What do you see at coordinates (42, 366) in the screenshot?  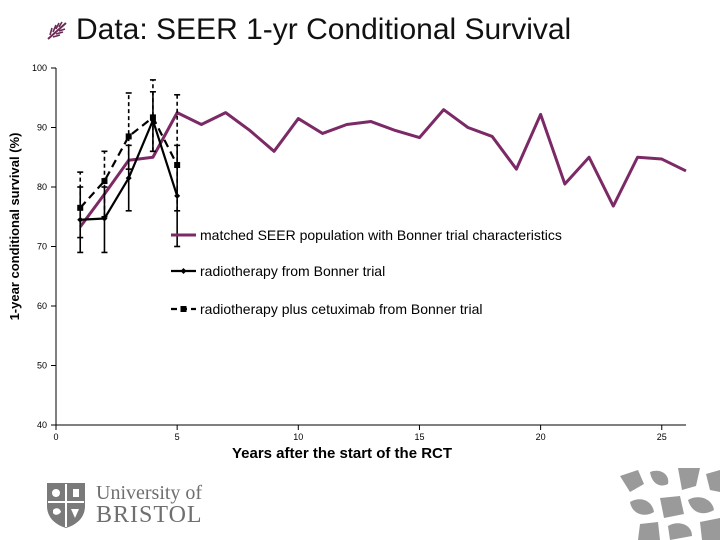 I see `y-tick-label: 50` at bounding box center [42, 366].